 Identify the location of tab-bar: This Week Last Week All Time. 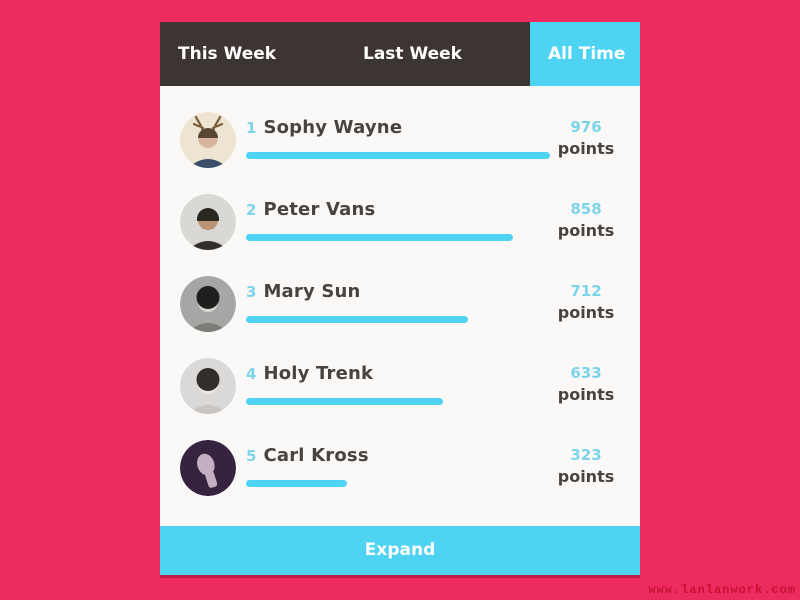
(400, 54).